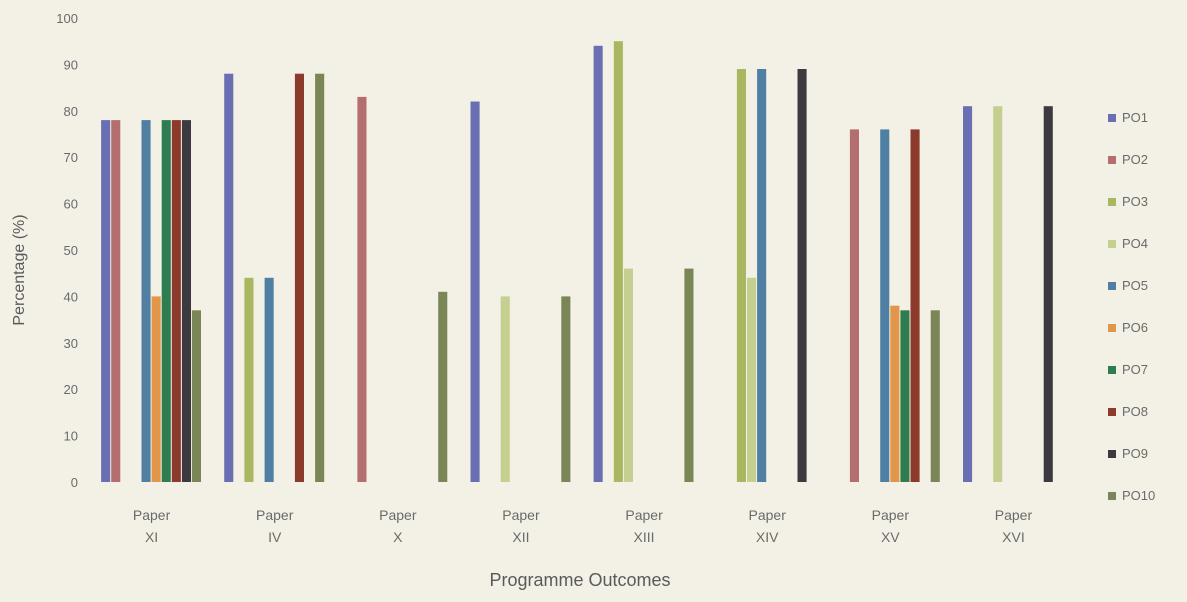 This screenshot has width=1187, height=602. I want to click on y-tick-label: 10, so click(71, 436).